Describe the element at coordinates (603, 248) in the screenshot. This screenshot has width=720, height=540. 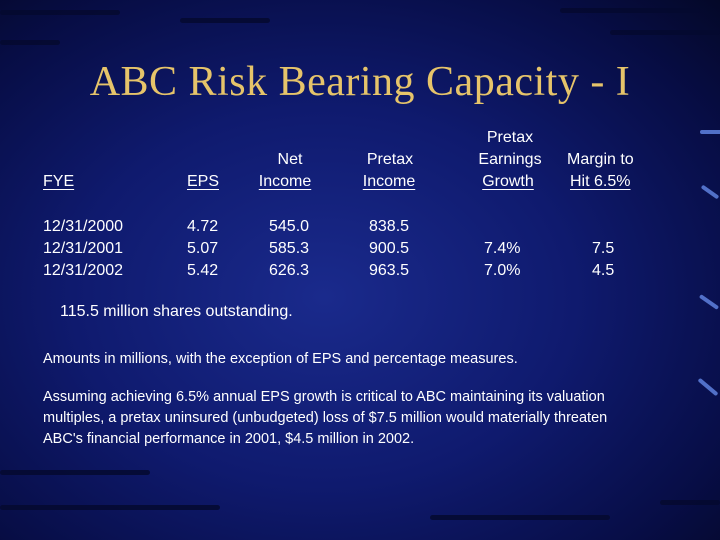
I see `table-cell: 7.5` at that location.